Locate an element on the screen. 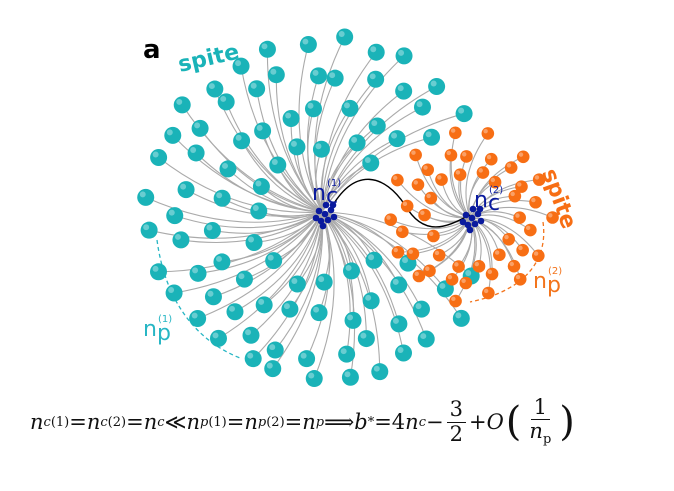 The image size is (674, 491). svg-text: (1) is located at coordinates (334, 183).